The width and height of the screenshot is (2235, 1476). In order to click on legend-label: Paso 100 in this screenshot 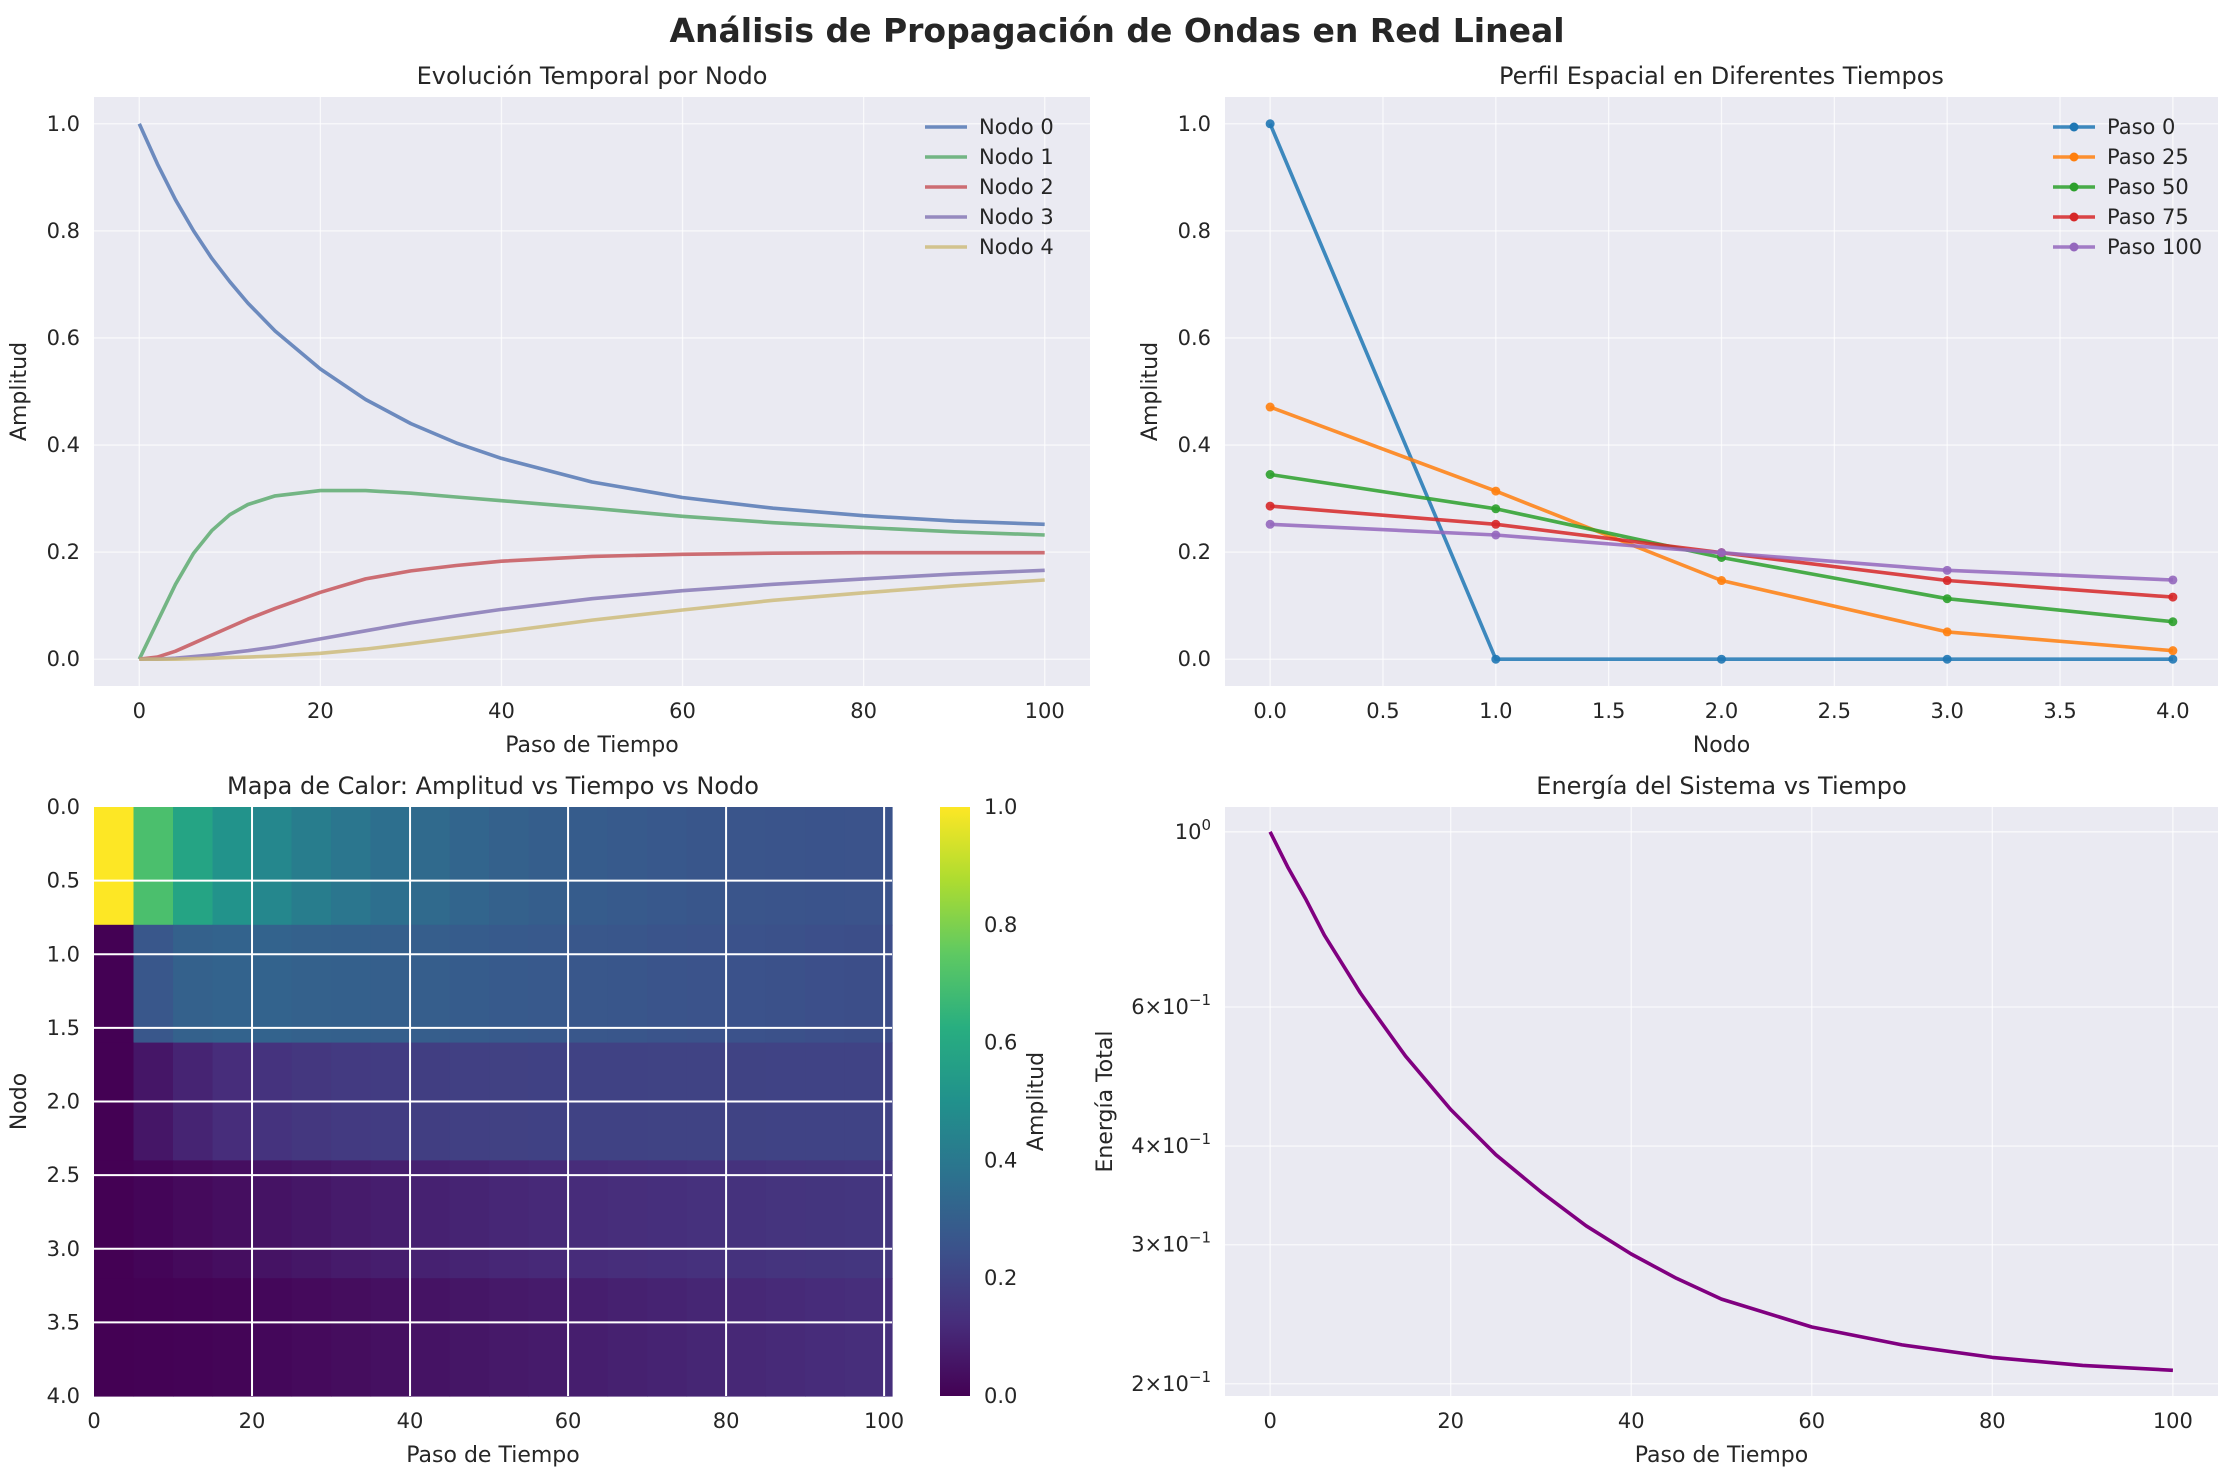, I will do `click(2154, 247)`.